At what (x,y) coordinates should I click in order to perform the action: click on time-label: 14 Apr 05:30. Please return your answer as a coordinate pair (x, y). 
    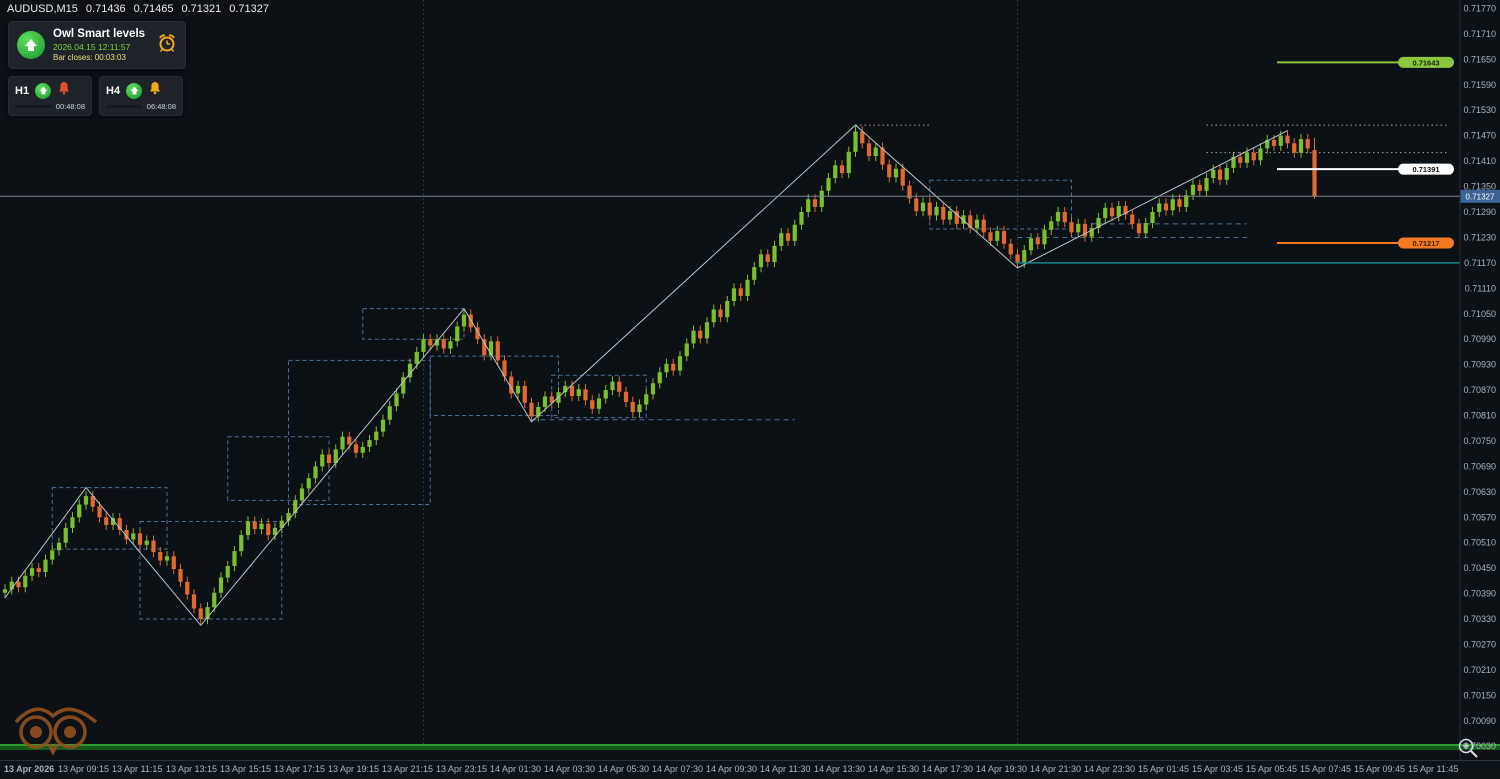
    Looking at the image, I should click on (624, 769).